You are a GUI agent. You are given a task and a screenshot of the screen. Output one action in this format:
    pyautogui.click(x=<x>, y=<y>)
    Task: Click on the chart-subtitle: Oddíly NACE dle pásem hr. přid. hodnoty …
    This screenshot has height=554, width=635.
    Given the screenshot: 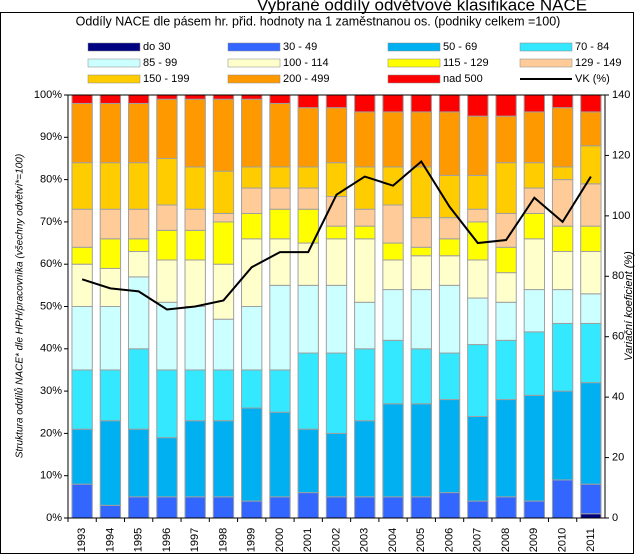 What is the action you would take?
    pyautogui.click(x=318, y=21)
    